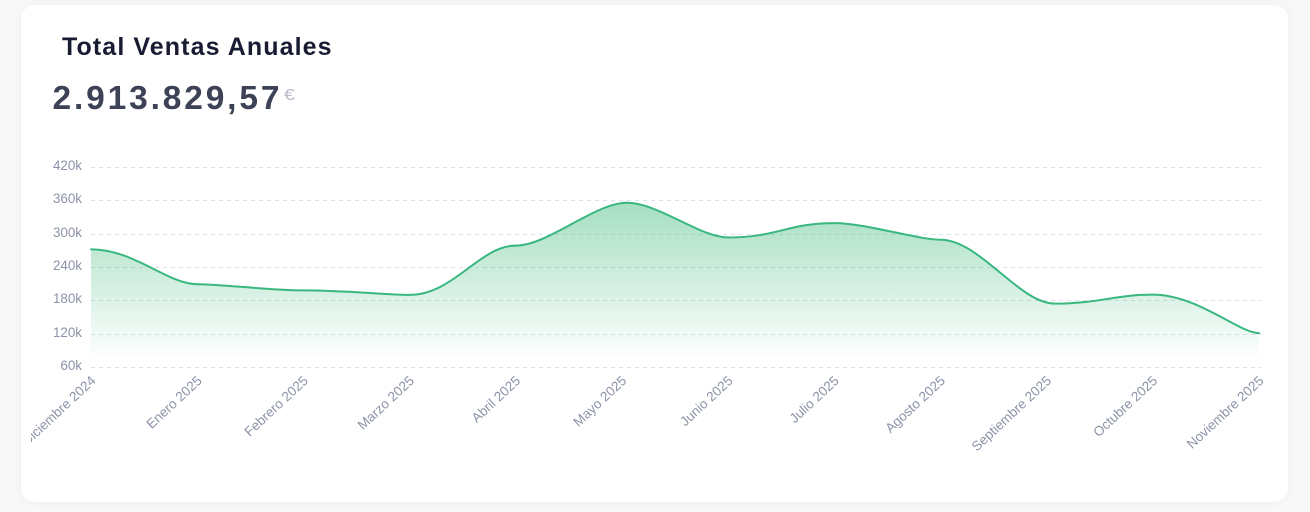  Describe the element at coordinates (814, 399) in the screenshot. I see `svg-text: Julio 2025` at that location.